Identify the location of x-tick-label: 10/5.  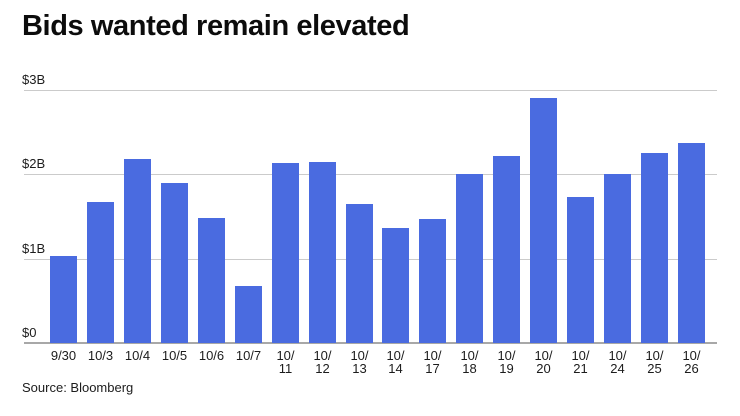
(174, 355).